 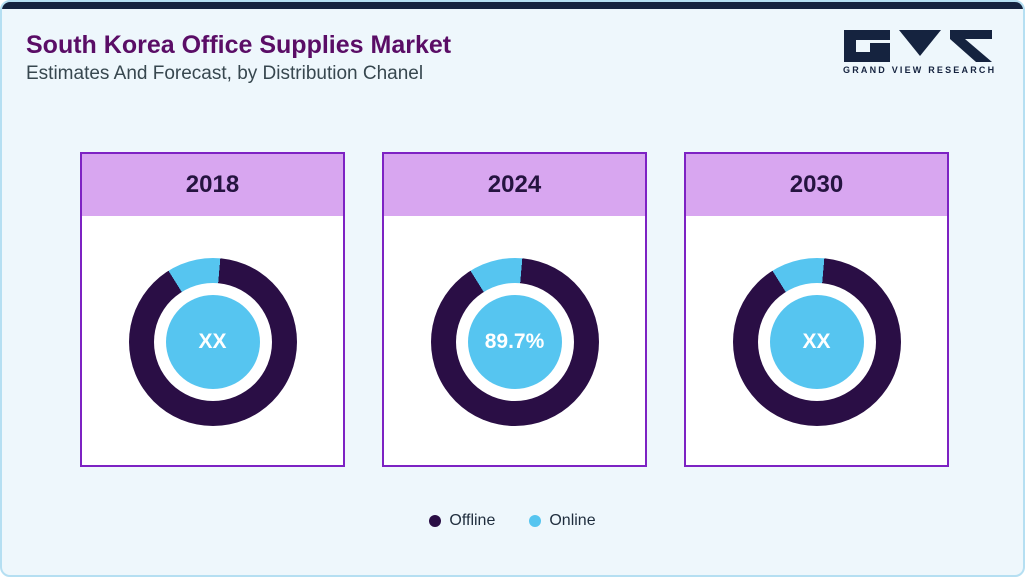 I want to click on legend: Offline Online, so click(x=512, y=521).